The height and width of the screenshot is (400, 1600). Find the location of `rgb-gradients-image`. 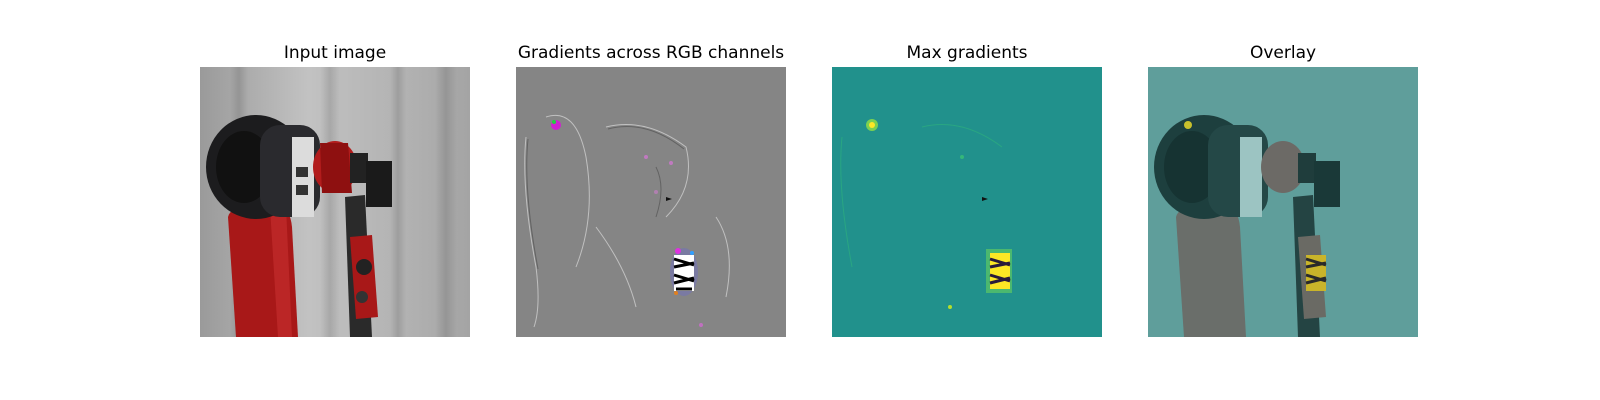

rgb-gradients-image is located at coordinates (651, 202).